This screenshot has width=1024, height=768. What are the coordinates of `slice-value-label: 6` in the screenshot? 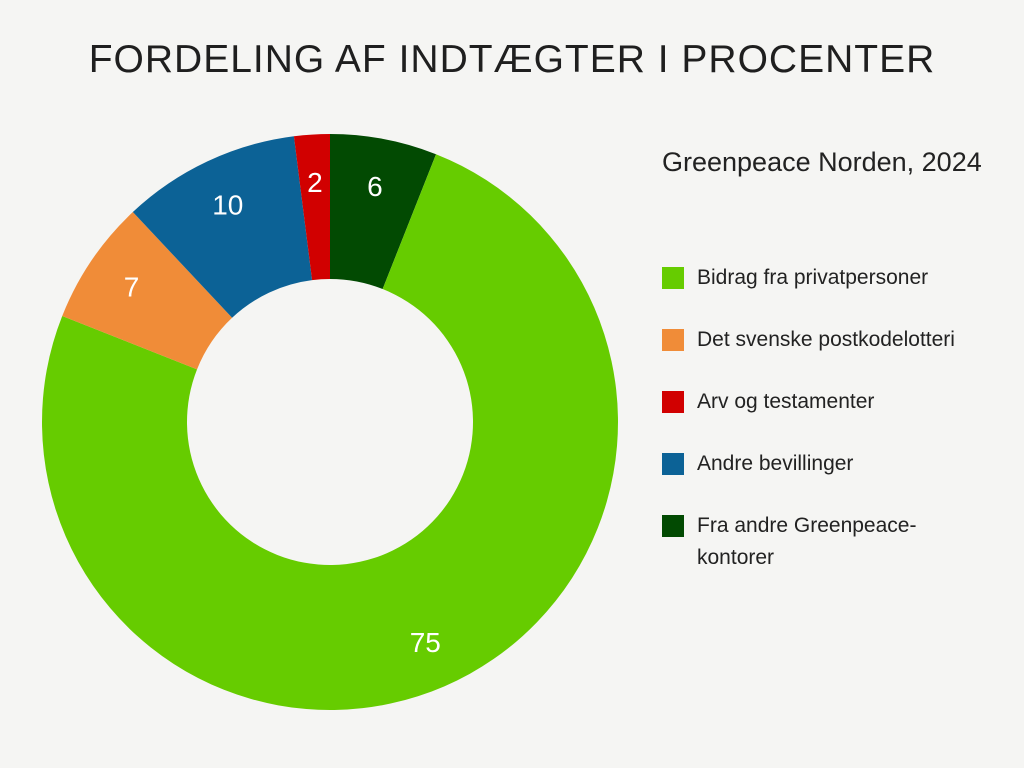 It's located at (375, 186).